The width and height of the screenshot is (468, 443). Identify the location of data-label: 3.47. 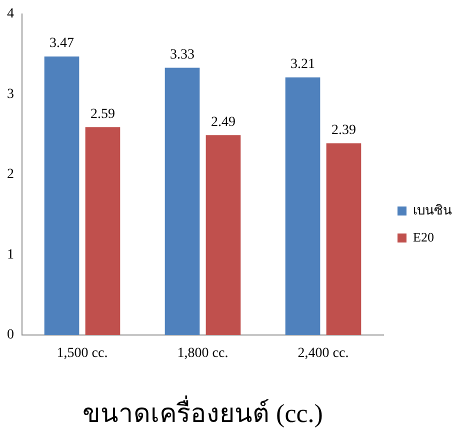
(62, 44).